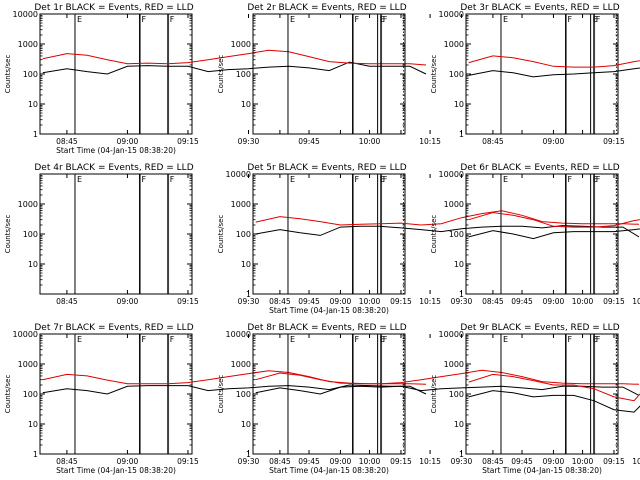 The height and width of the screenshot is (480, 640). Describe the element at coordinates (326, 328) in the screenshot. I see `panel-title: Det 8r BLACK = Events, RED = LLD` at that location.